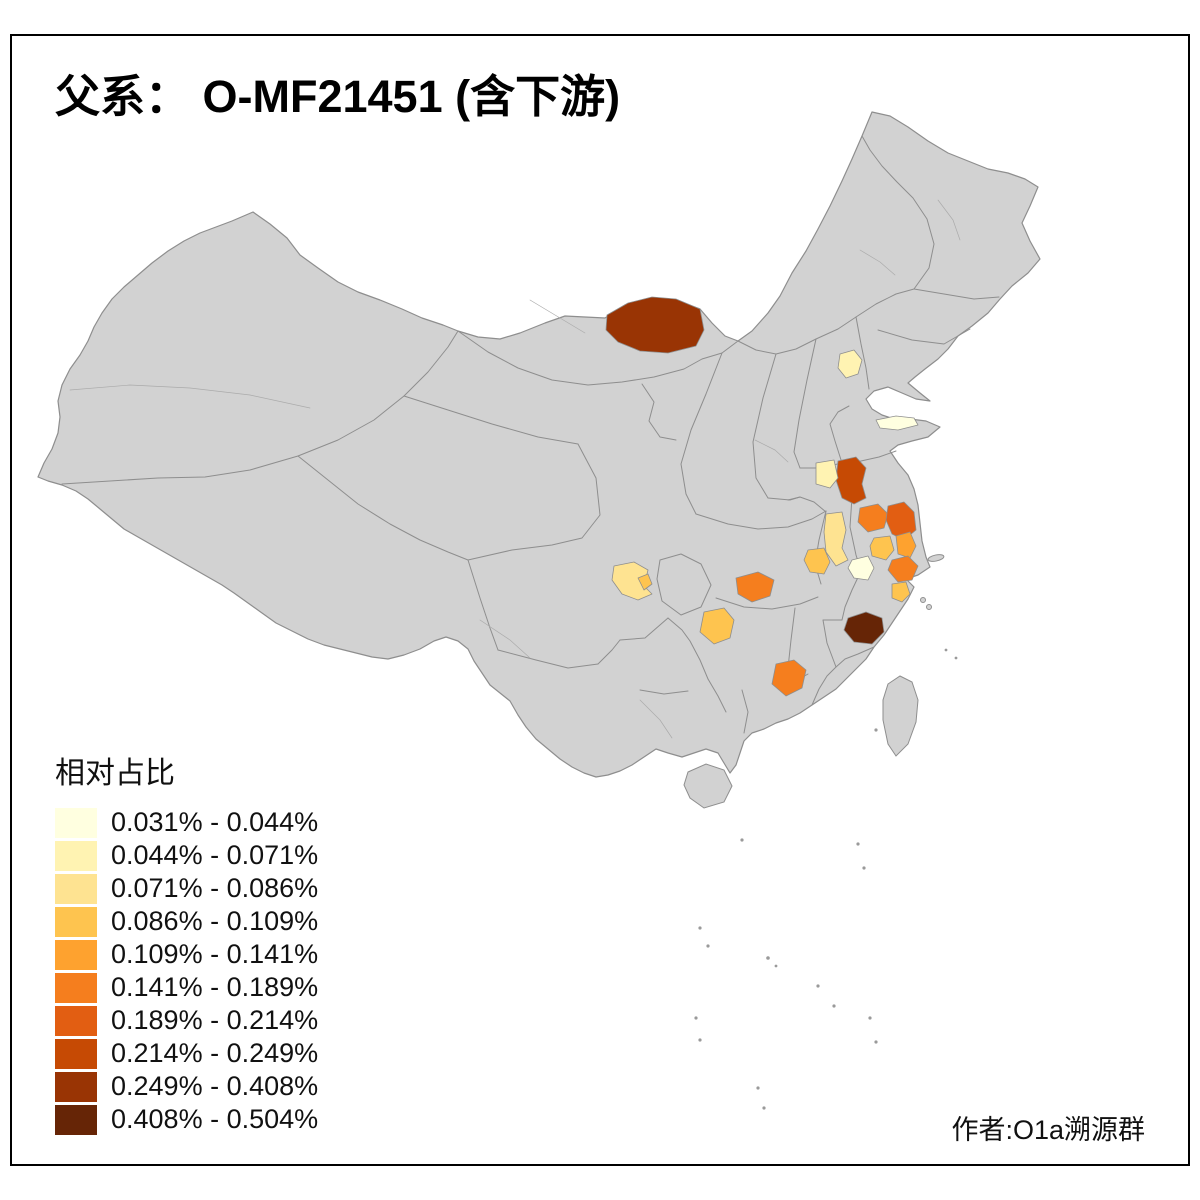 Image resolution: width=1200 pixels, height=1200 pixels. What do you see at coordinates (882, 548) in the screenshot?
I see `region-jiangsu-south-light` at bounding box center [882, 548].